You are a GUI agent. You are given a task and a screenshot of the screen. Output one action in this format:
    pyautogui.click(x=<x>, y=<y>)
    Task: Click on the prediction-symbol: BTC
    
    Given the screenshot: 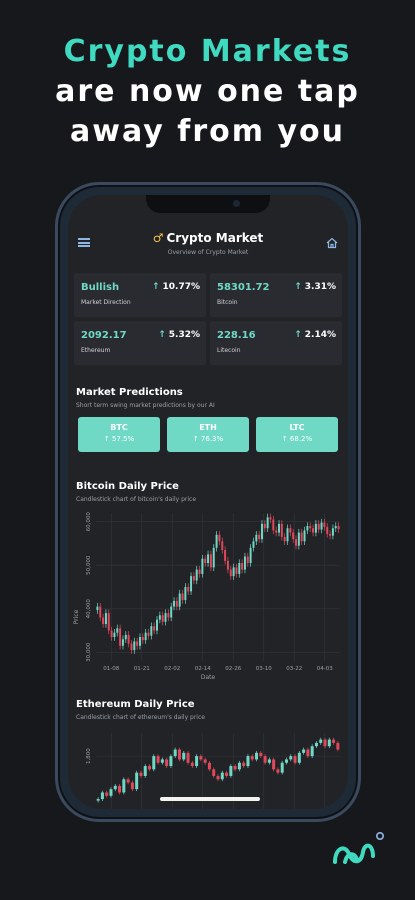 What is the action you would take?
    pyautogui.click(x=119, y=427)
    